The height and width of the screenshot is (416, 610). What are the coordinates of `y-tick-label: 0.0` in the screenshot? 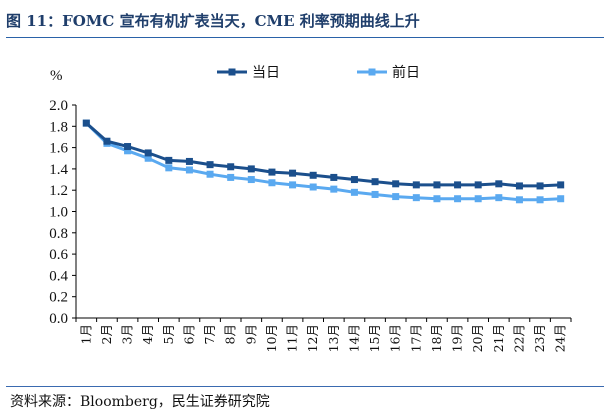 It's located at (58, 319).